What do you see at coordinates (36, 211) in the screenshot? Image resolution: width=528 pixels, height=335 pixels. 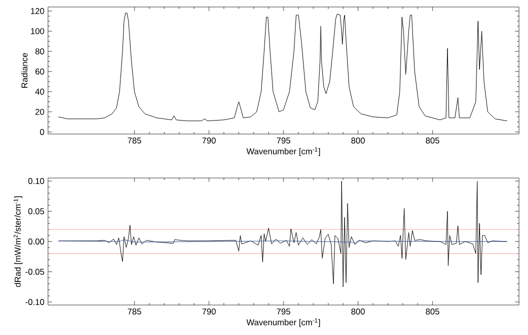 I see `y-tick-label: 0.05` at bounding box center [36, 211].